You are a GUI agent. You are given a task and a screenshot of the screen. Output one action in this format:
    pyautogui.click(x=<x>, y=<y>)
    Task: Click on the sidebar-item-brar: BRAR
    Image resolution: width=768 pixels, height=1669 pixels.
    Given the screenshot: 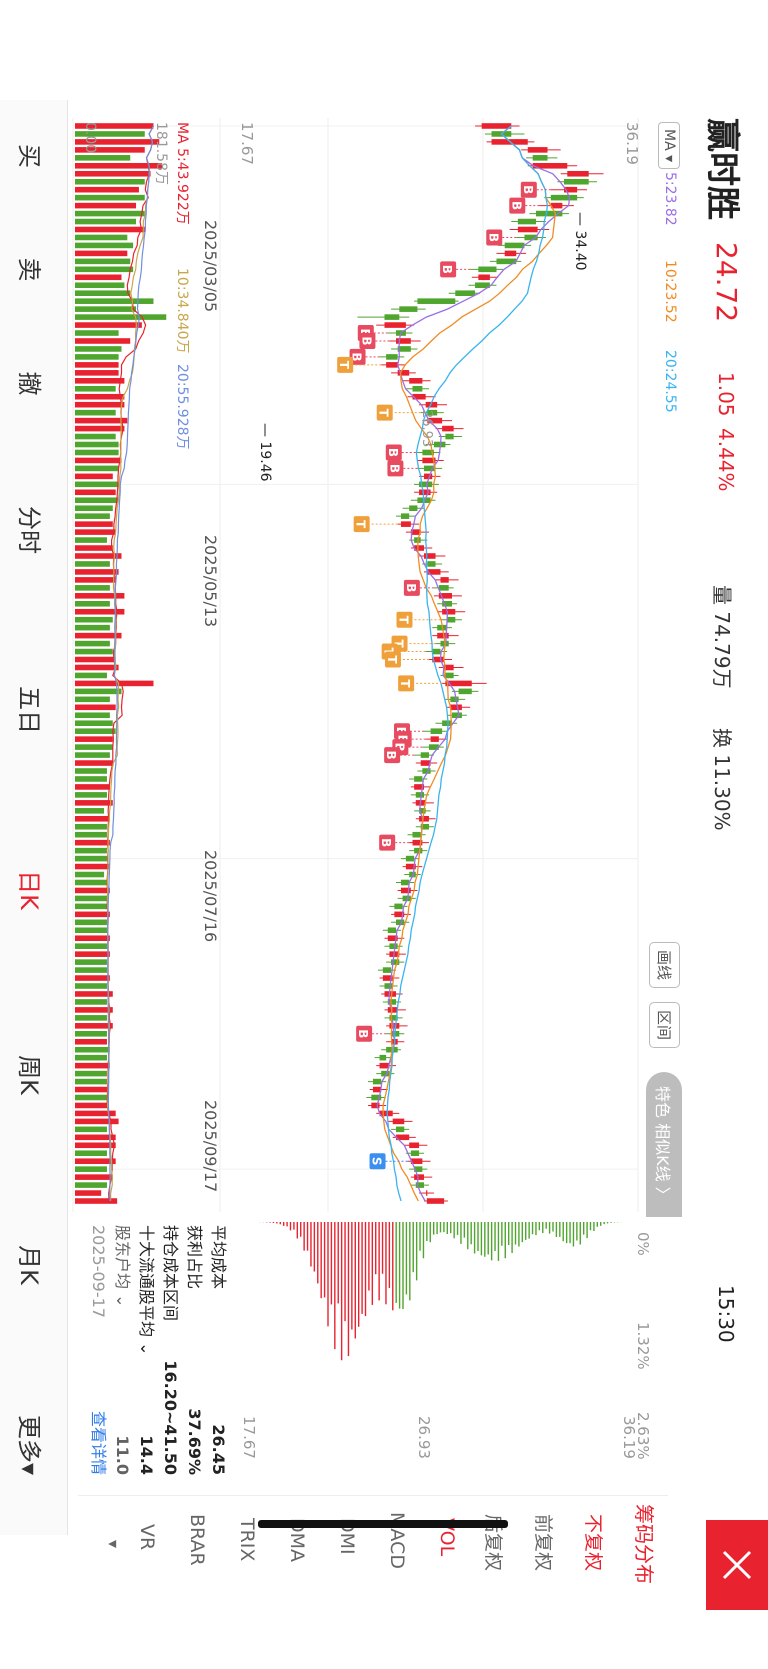 What is the action you would take?
    pyautogui.click(x=197, y=1540)
    